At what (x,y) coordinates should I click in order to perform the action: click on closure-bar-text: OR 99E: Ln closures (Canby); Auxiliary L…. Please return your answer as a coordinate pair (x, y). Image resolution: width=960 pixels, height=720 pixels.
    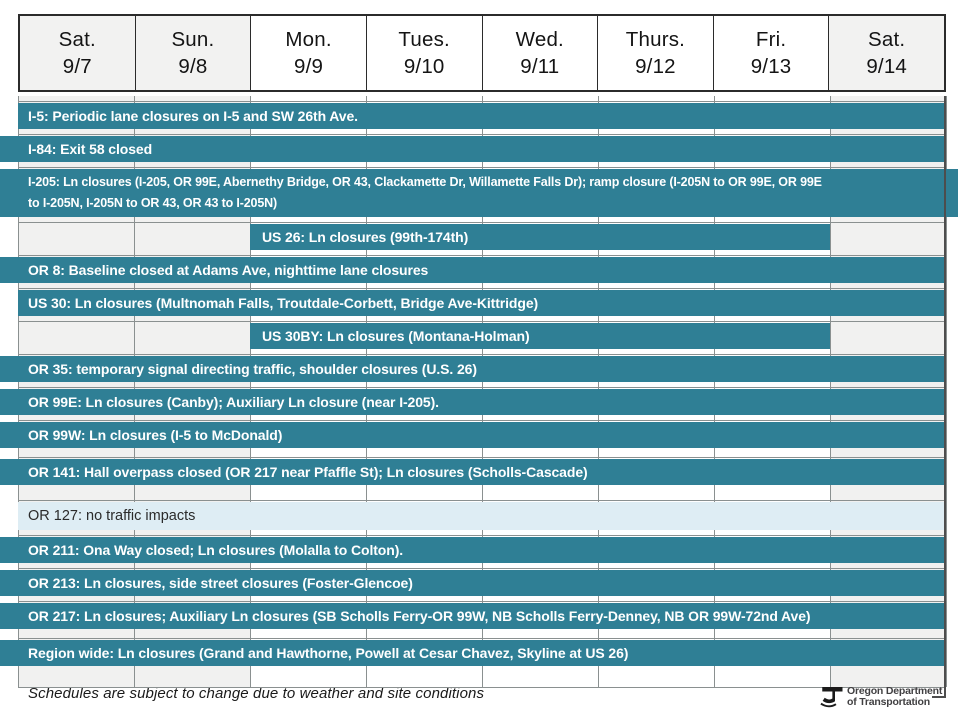
    Looking at the image, I should click on (233, 402).